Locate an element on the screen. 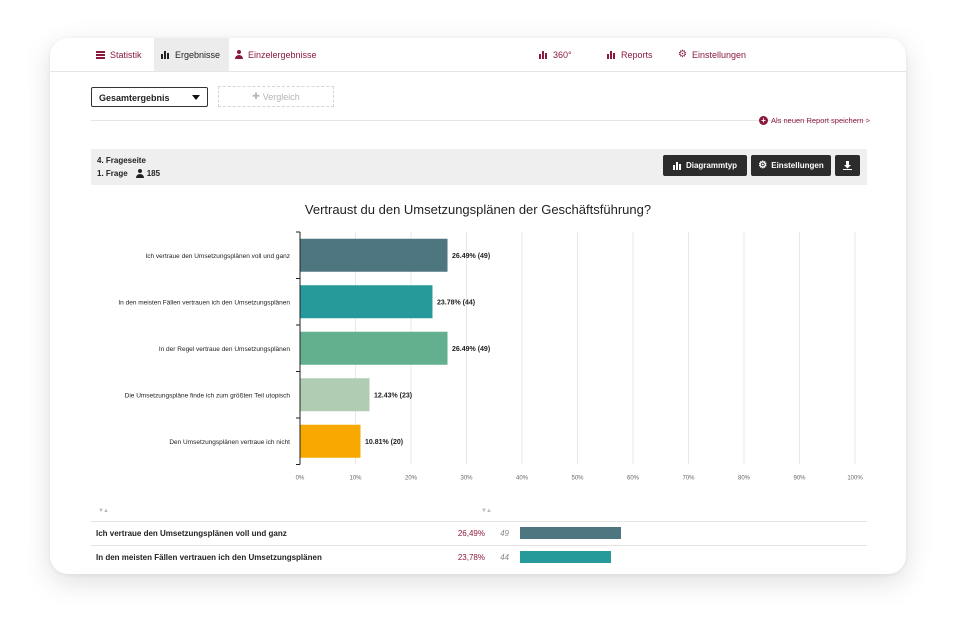  nav-360-label: 360° is located at coordinates (562, 54).